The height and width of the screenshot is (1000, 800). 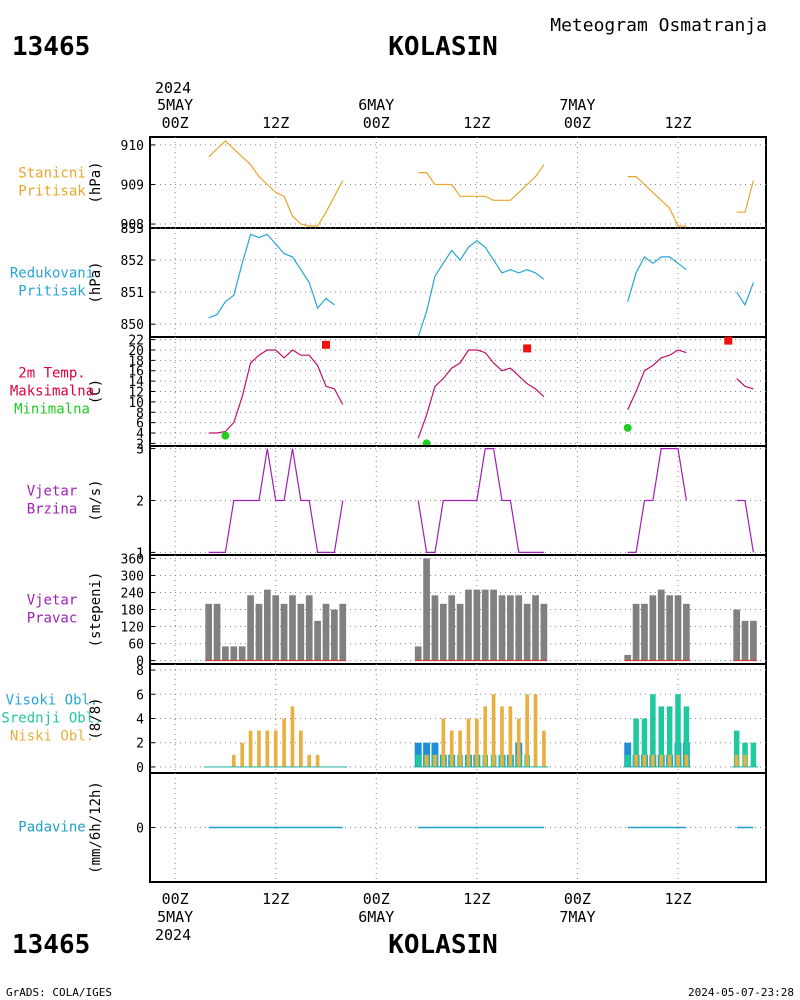 I want to click on y-axis-label: (hPa), so click(x=96, y=182).